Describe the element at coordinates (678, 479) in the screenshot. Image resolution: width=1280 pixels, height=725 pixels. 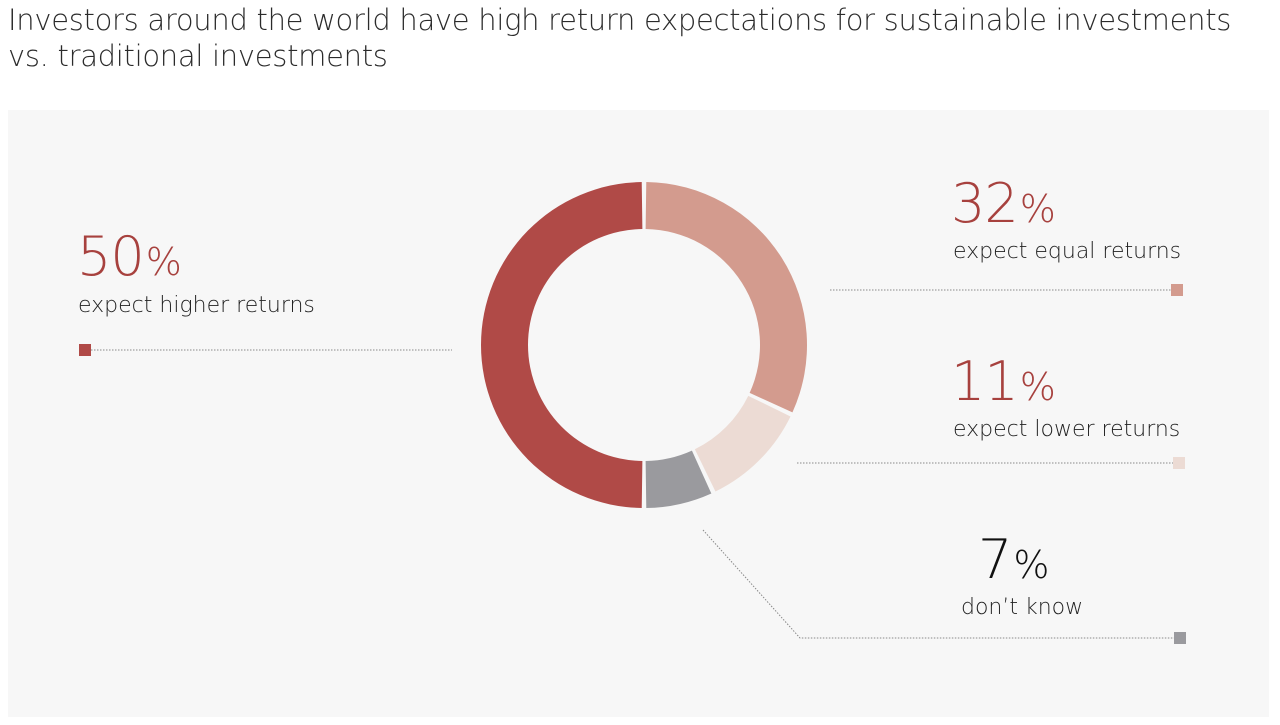
I see `donut-slice-dont-know` at that location.